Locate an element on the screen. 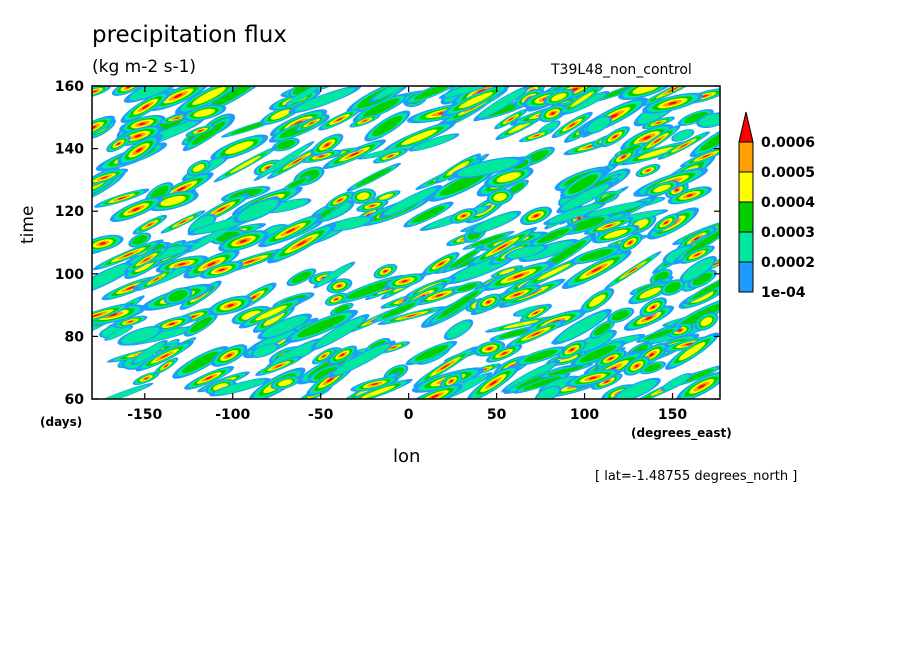  run-label: T39L48_non_control is located at coordinates (621, 70).